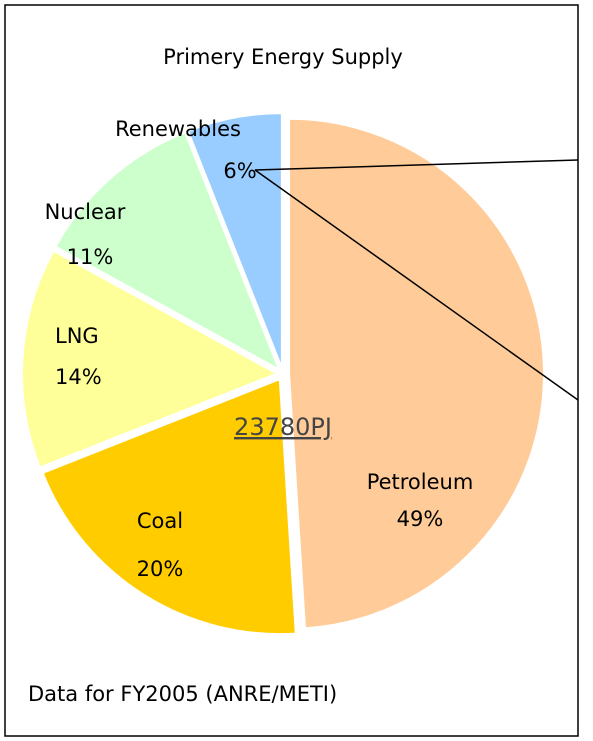 This screenshot has height=741, width=593. Describe the element at coordinates (283, 57) in the screenshot. I see `chart-title: Primery Energy Supply` at that location.